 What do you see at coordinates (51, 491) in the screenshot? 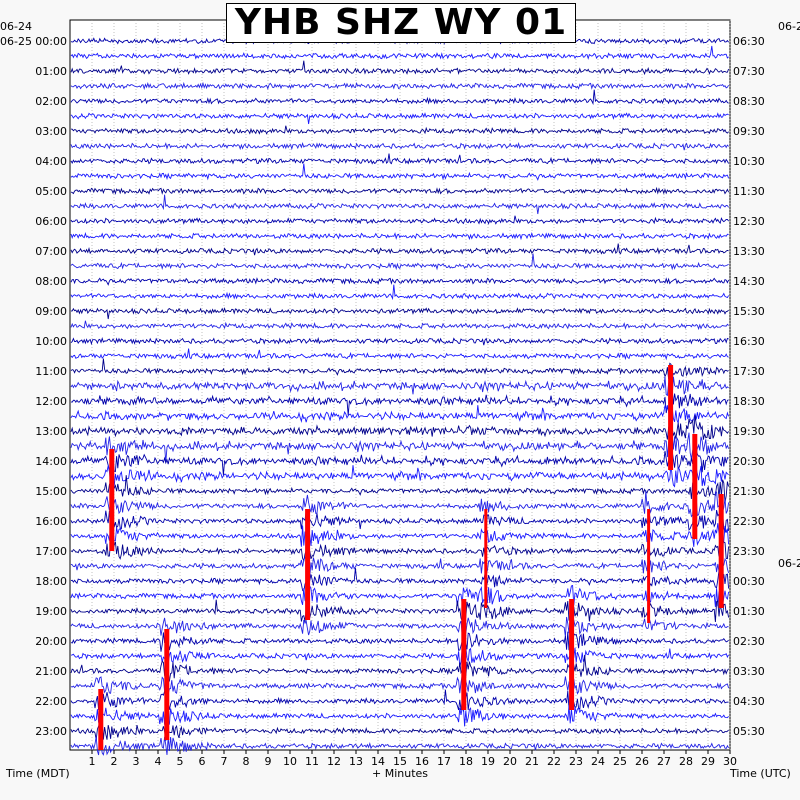
I see `left-hour-label-15: 15:00` at bounding box center [51, 491].